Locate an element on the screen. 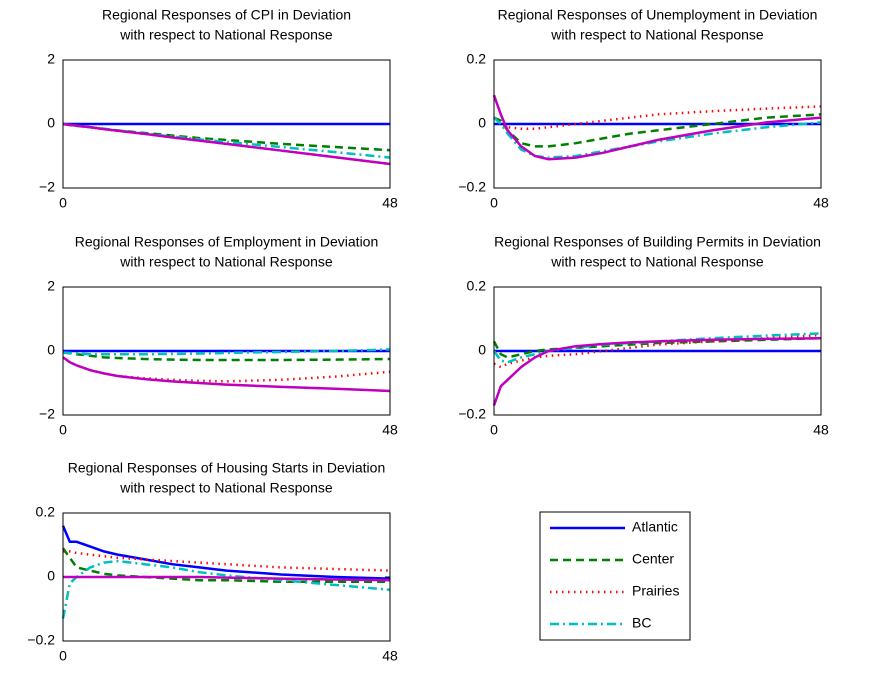 The image size is (883, 675). legend-box is located at coordinates (615, 576).